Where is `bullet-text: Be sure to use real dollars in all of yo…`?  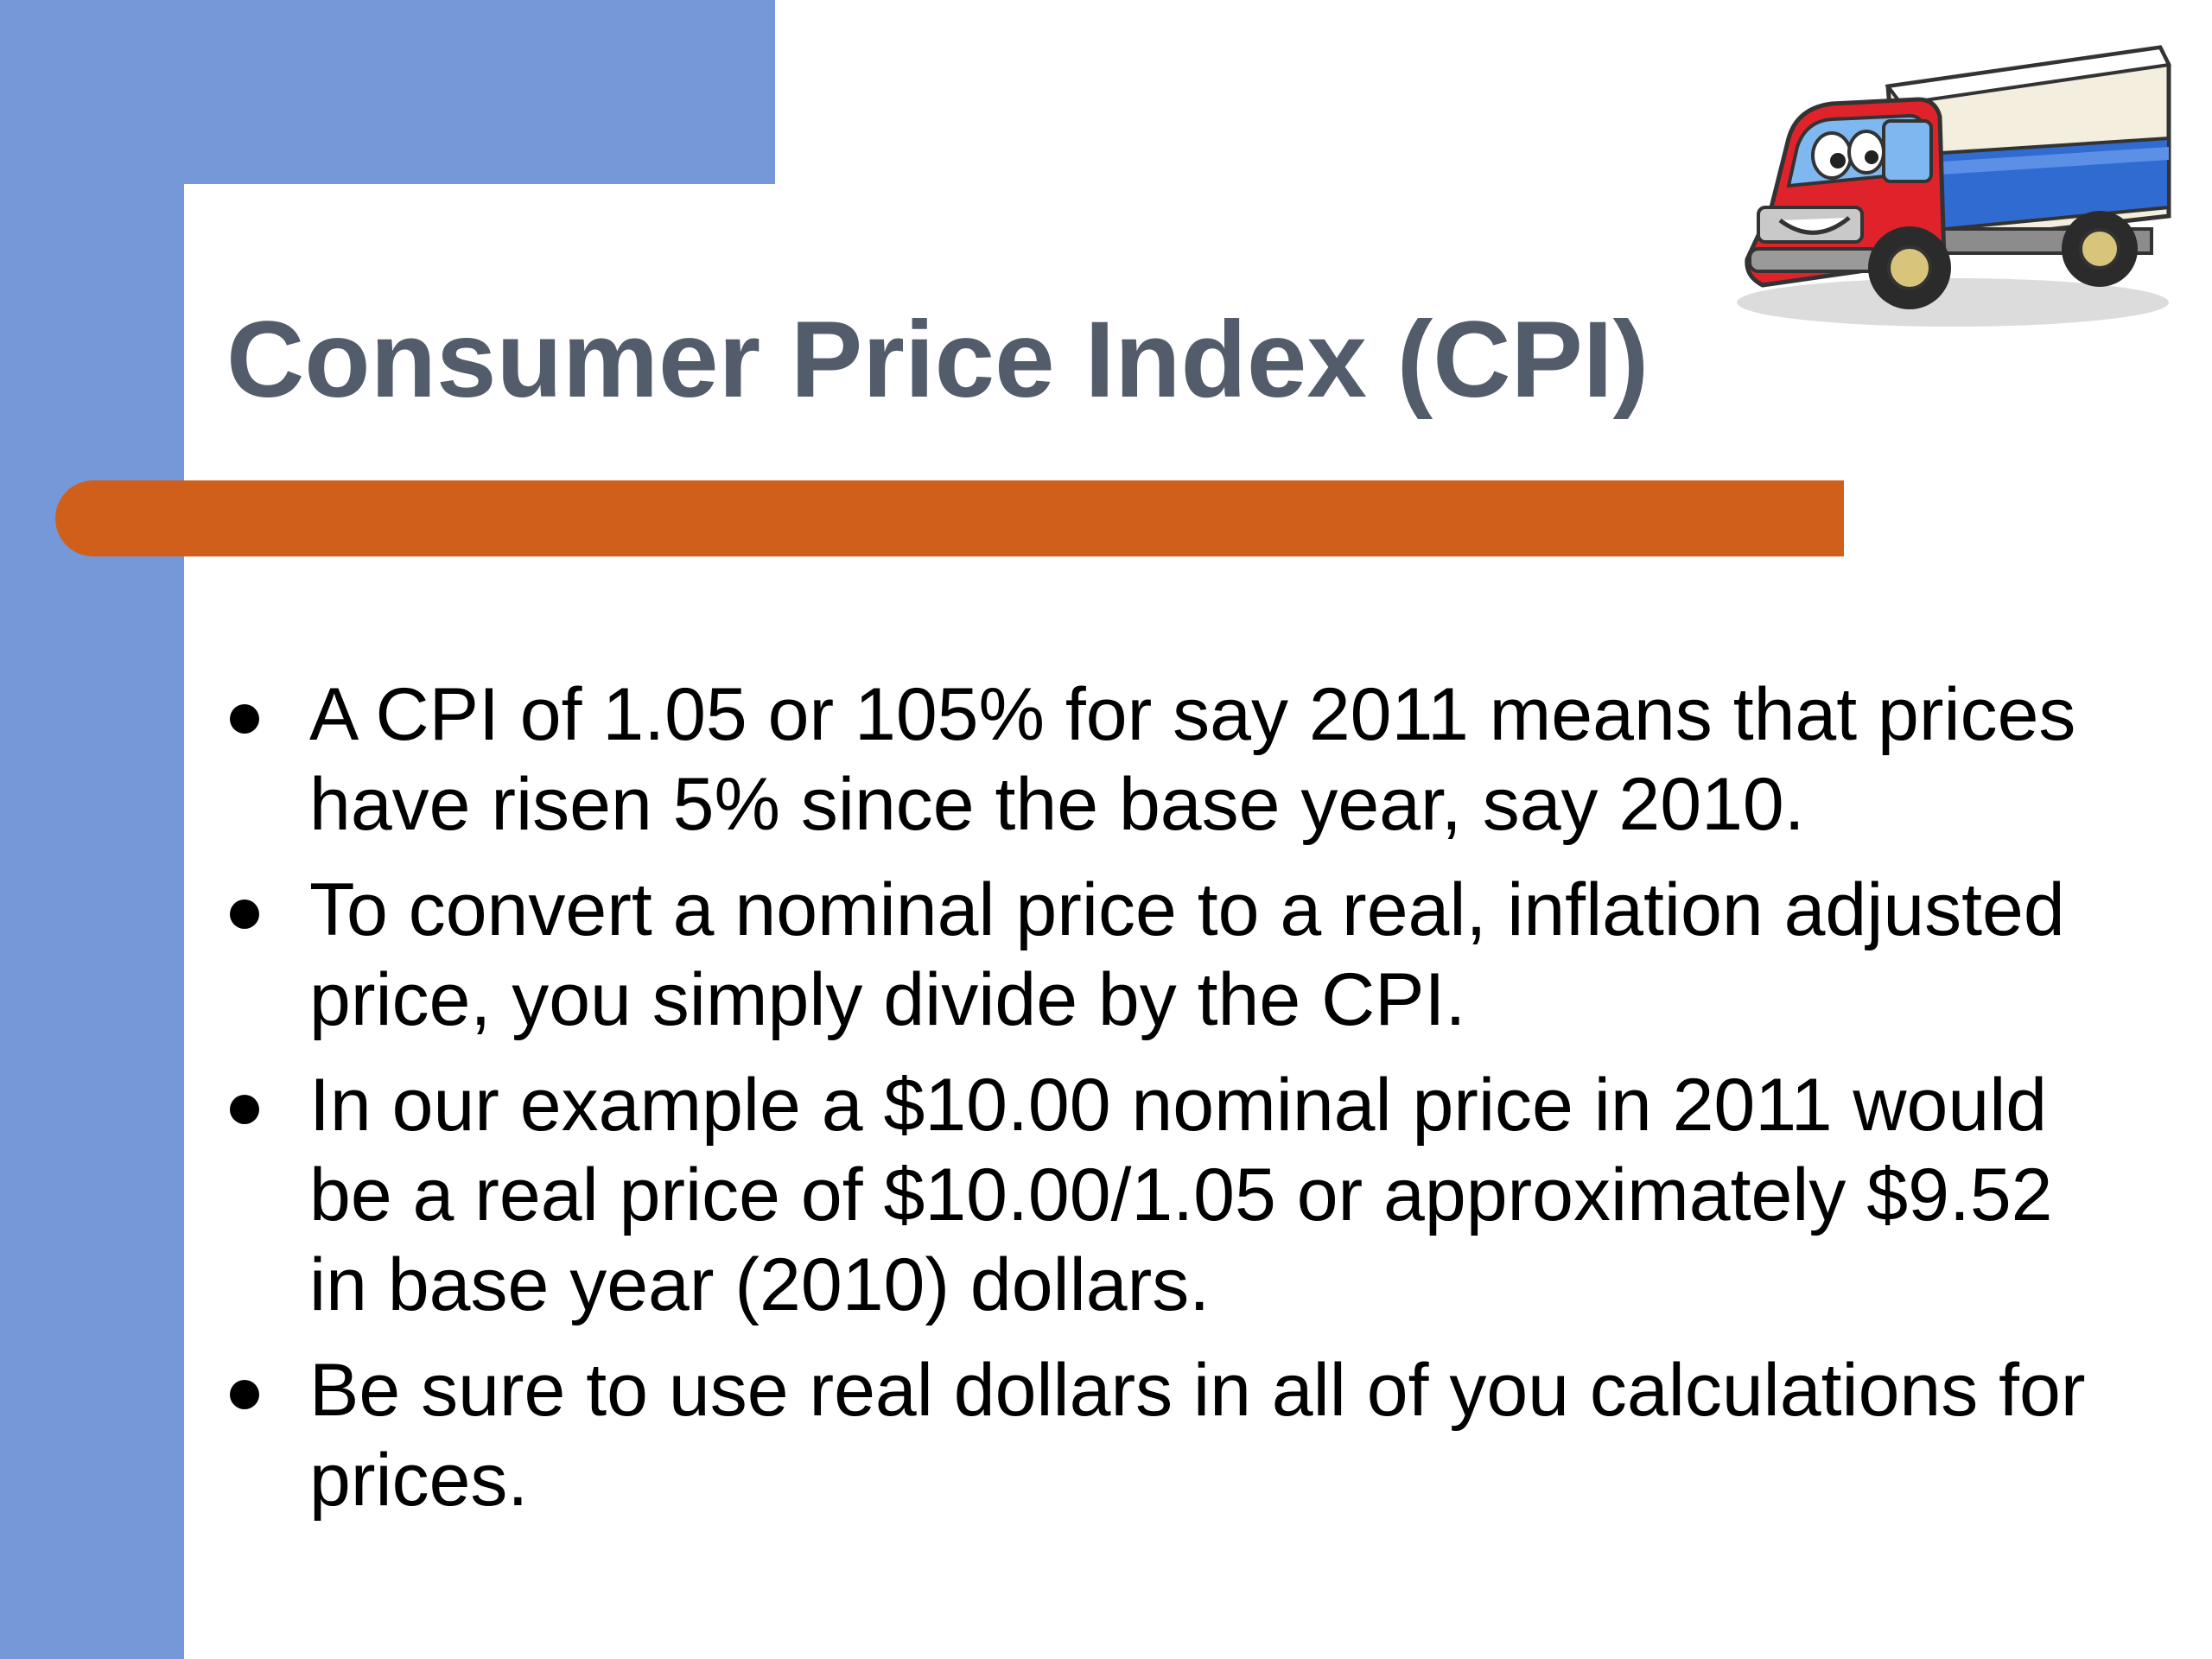
bullet-text: Be sure to use real dollars in all of yo… is located at coordinates (1197, 1435).